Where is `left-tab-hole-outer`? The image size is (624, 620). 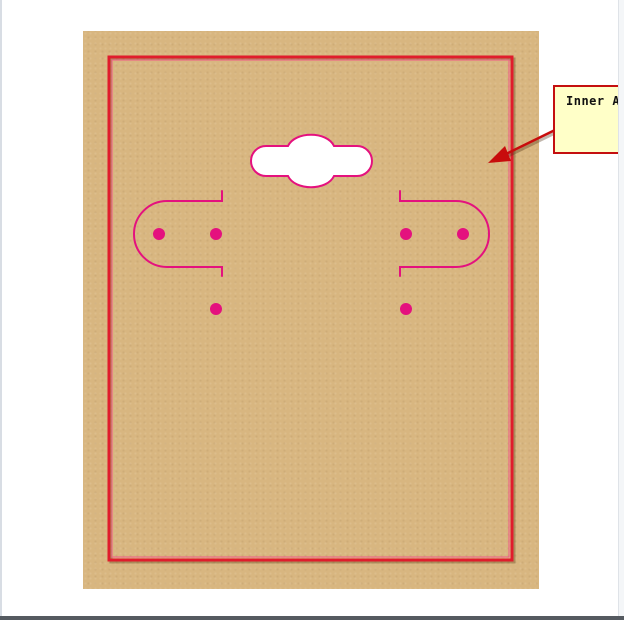
left-tab-hole-outer is located at coordinates (159, 234).